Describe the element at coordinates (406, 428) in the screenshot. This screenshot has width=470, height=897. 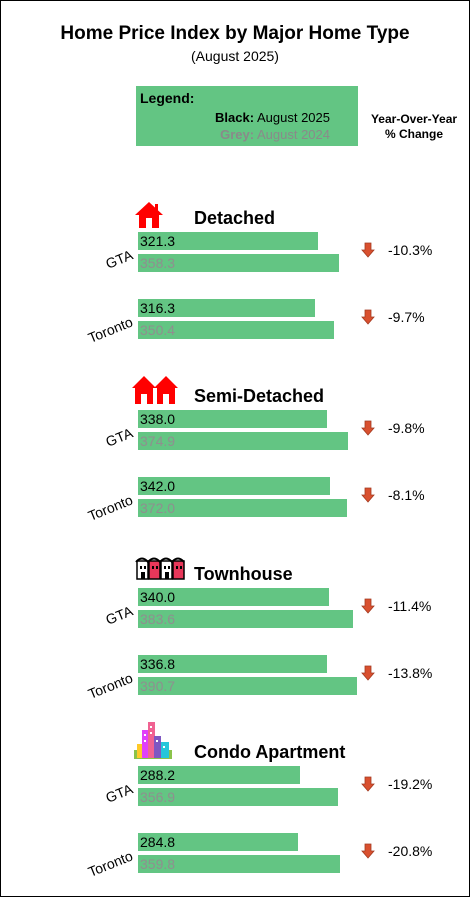
I see `yoy-change-value: -9.8%` at that location.